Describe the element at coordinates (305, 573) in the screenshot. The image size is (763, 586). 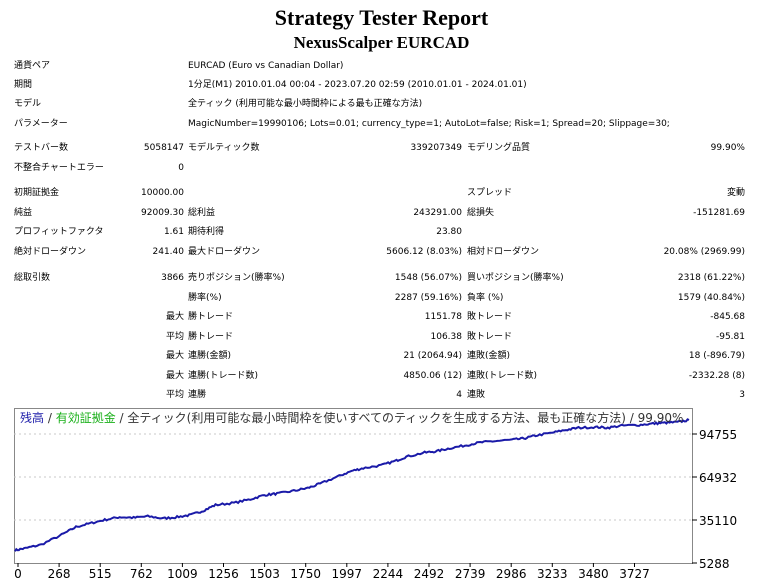
I see `x-tick-label: 1750` at that location.